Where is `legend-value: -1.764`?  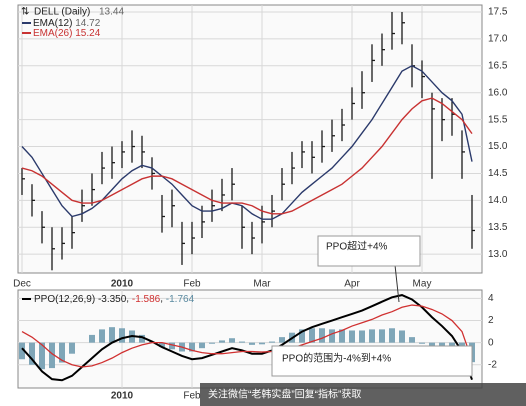
legend-value: -1.764 is located at coordinates (180, 299).